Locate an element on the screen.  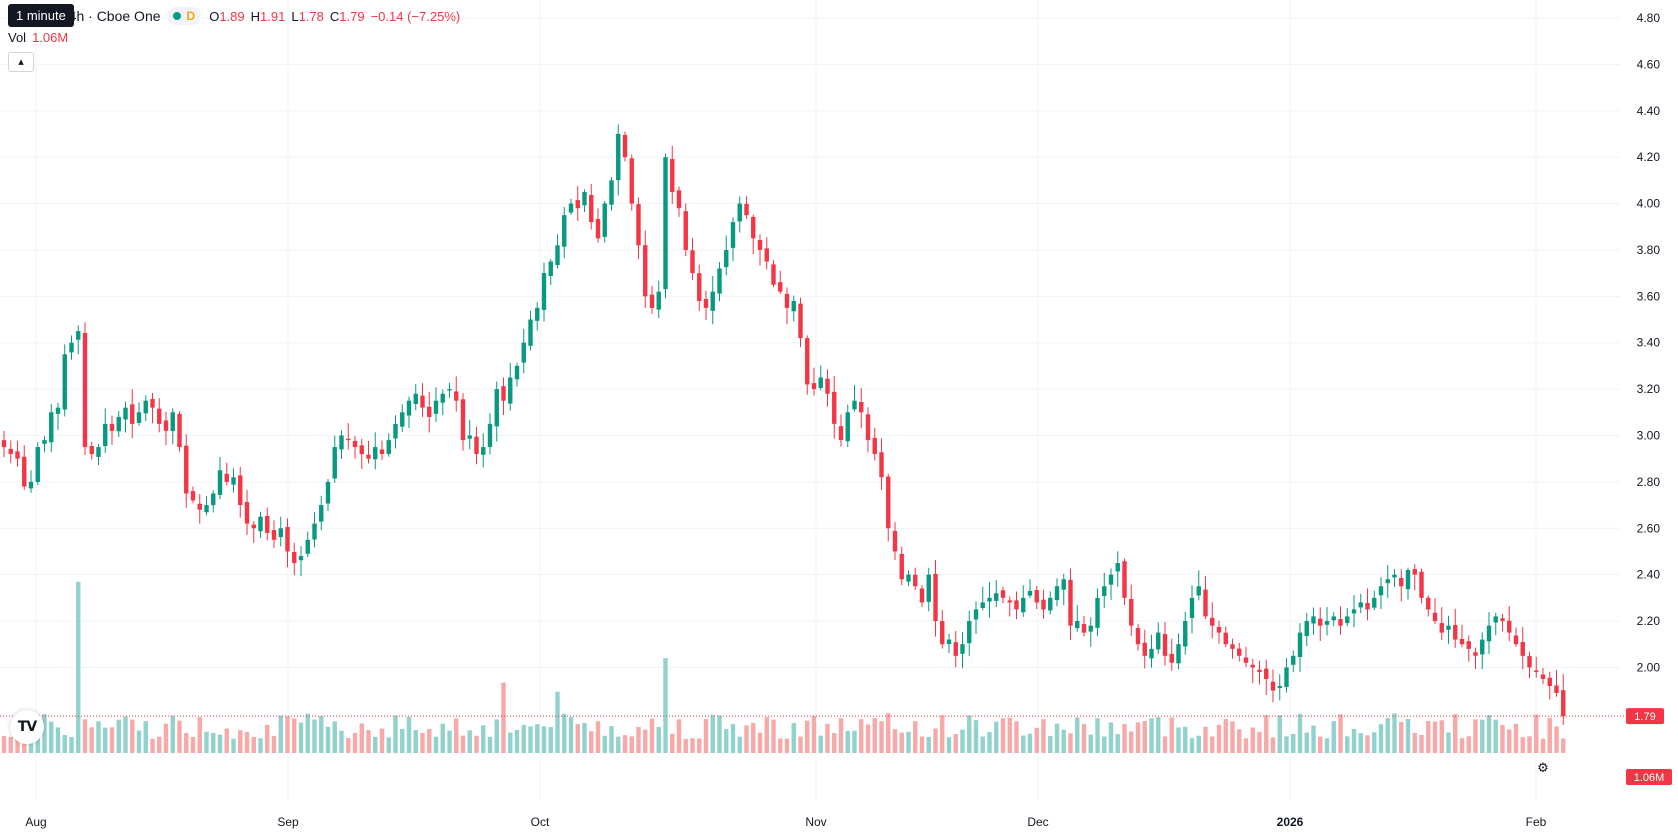
collapse-legend-button: ▴ is located at coordinates (21, 62).